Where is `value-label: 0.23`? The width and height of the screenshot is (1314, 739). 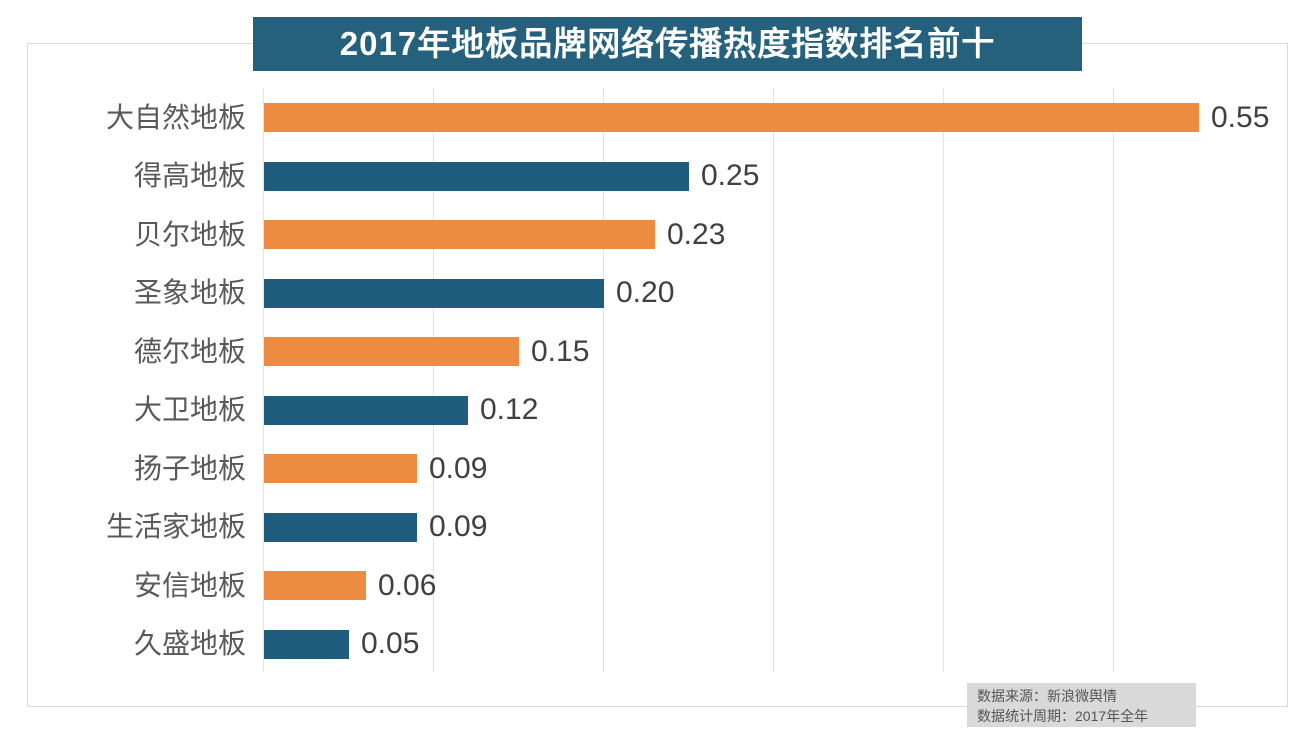 value-label: 0.23 is located at coordinates (696, 234).